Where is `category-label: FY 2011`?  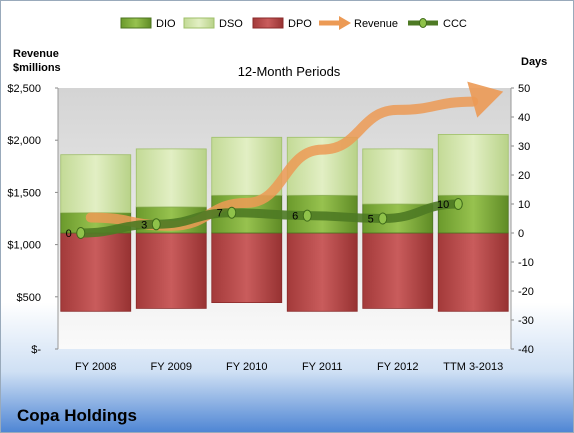
category-label: FY 2011 is located at coordinates (322, 367).